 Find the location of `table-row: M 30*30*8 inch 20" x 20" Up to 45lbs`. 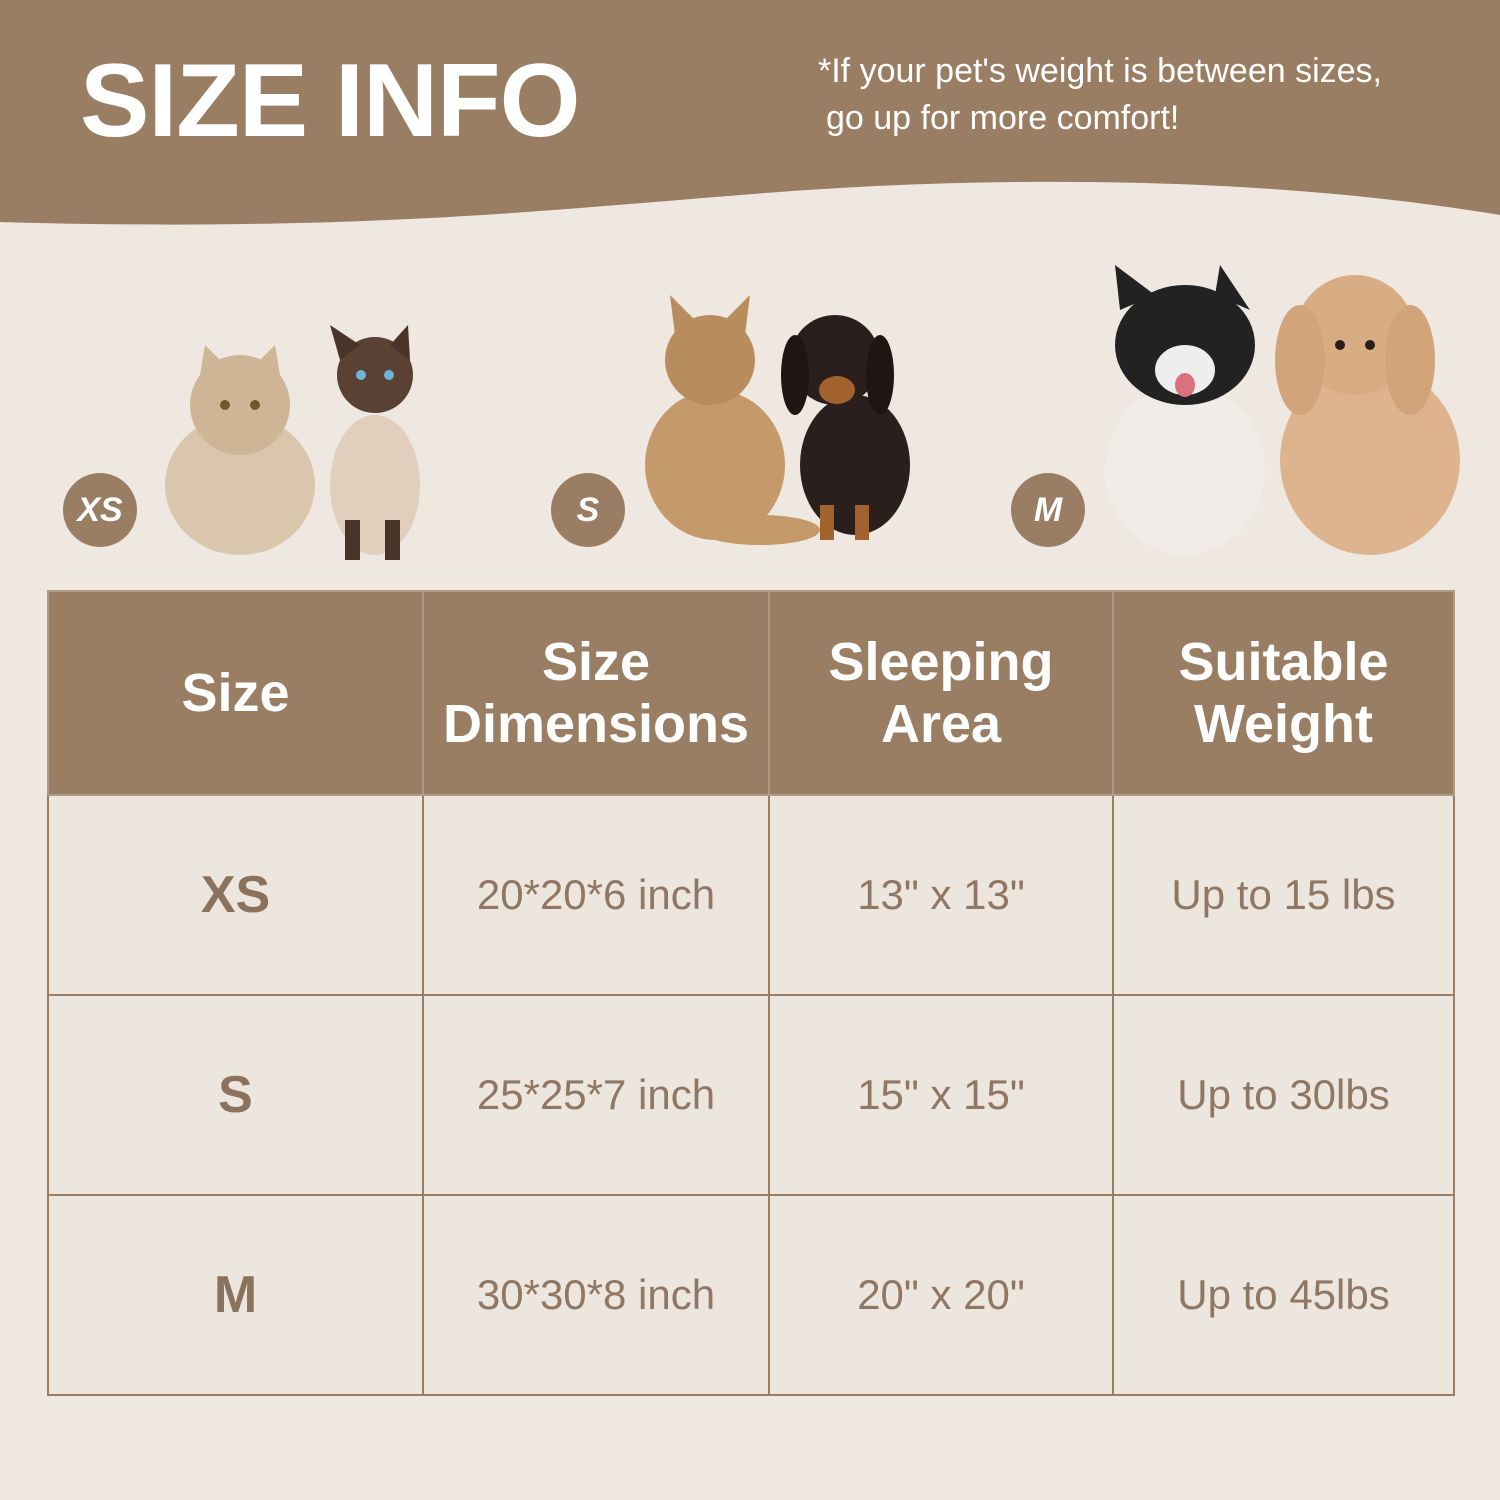

table-row: M 30*30*8 inch 20" x 20" Up to 45lbs is located at coordinates (751, 1295).